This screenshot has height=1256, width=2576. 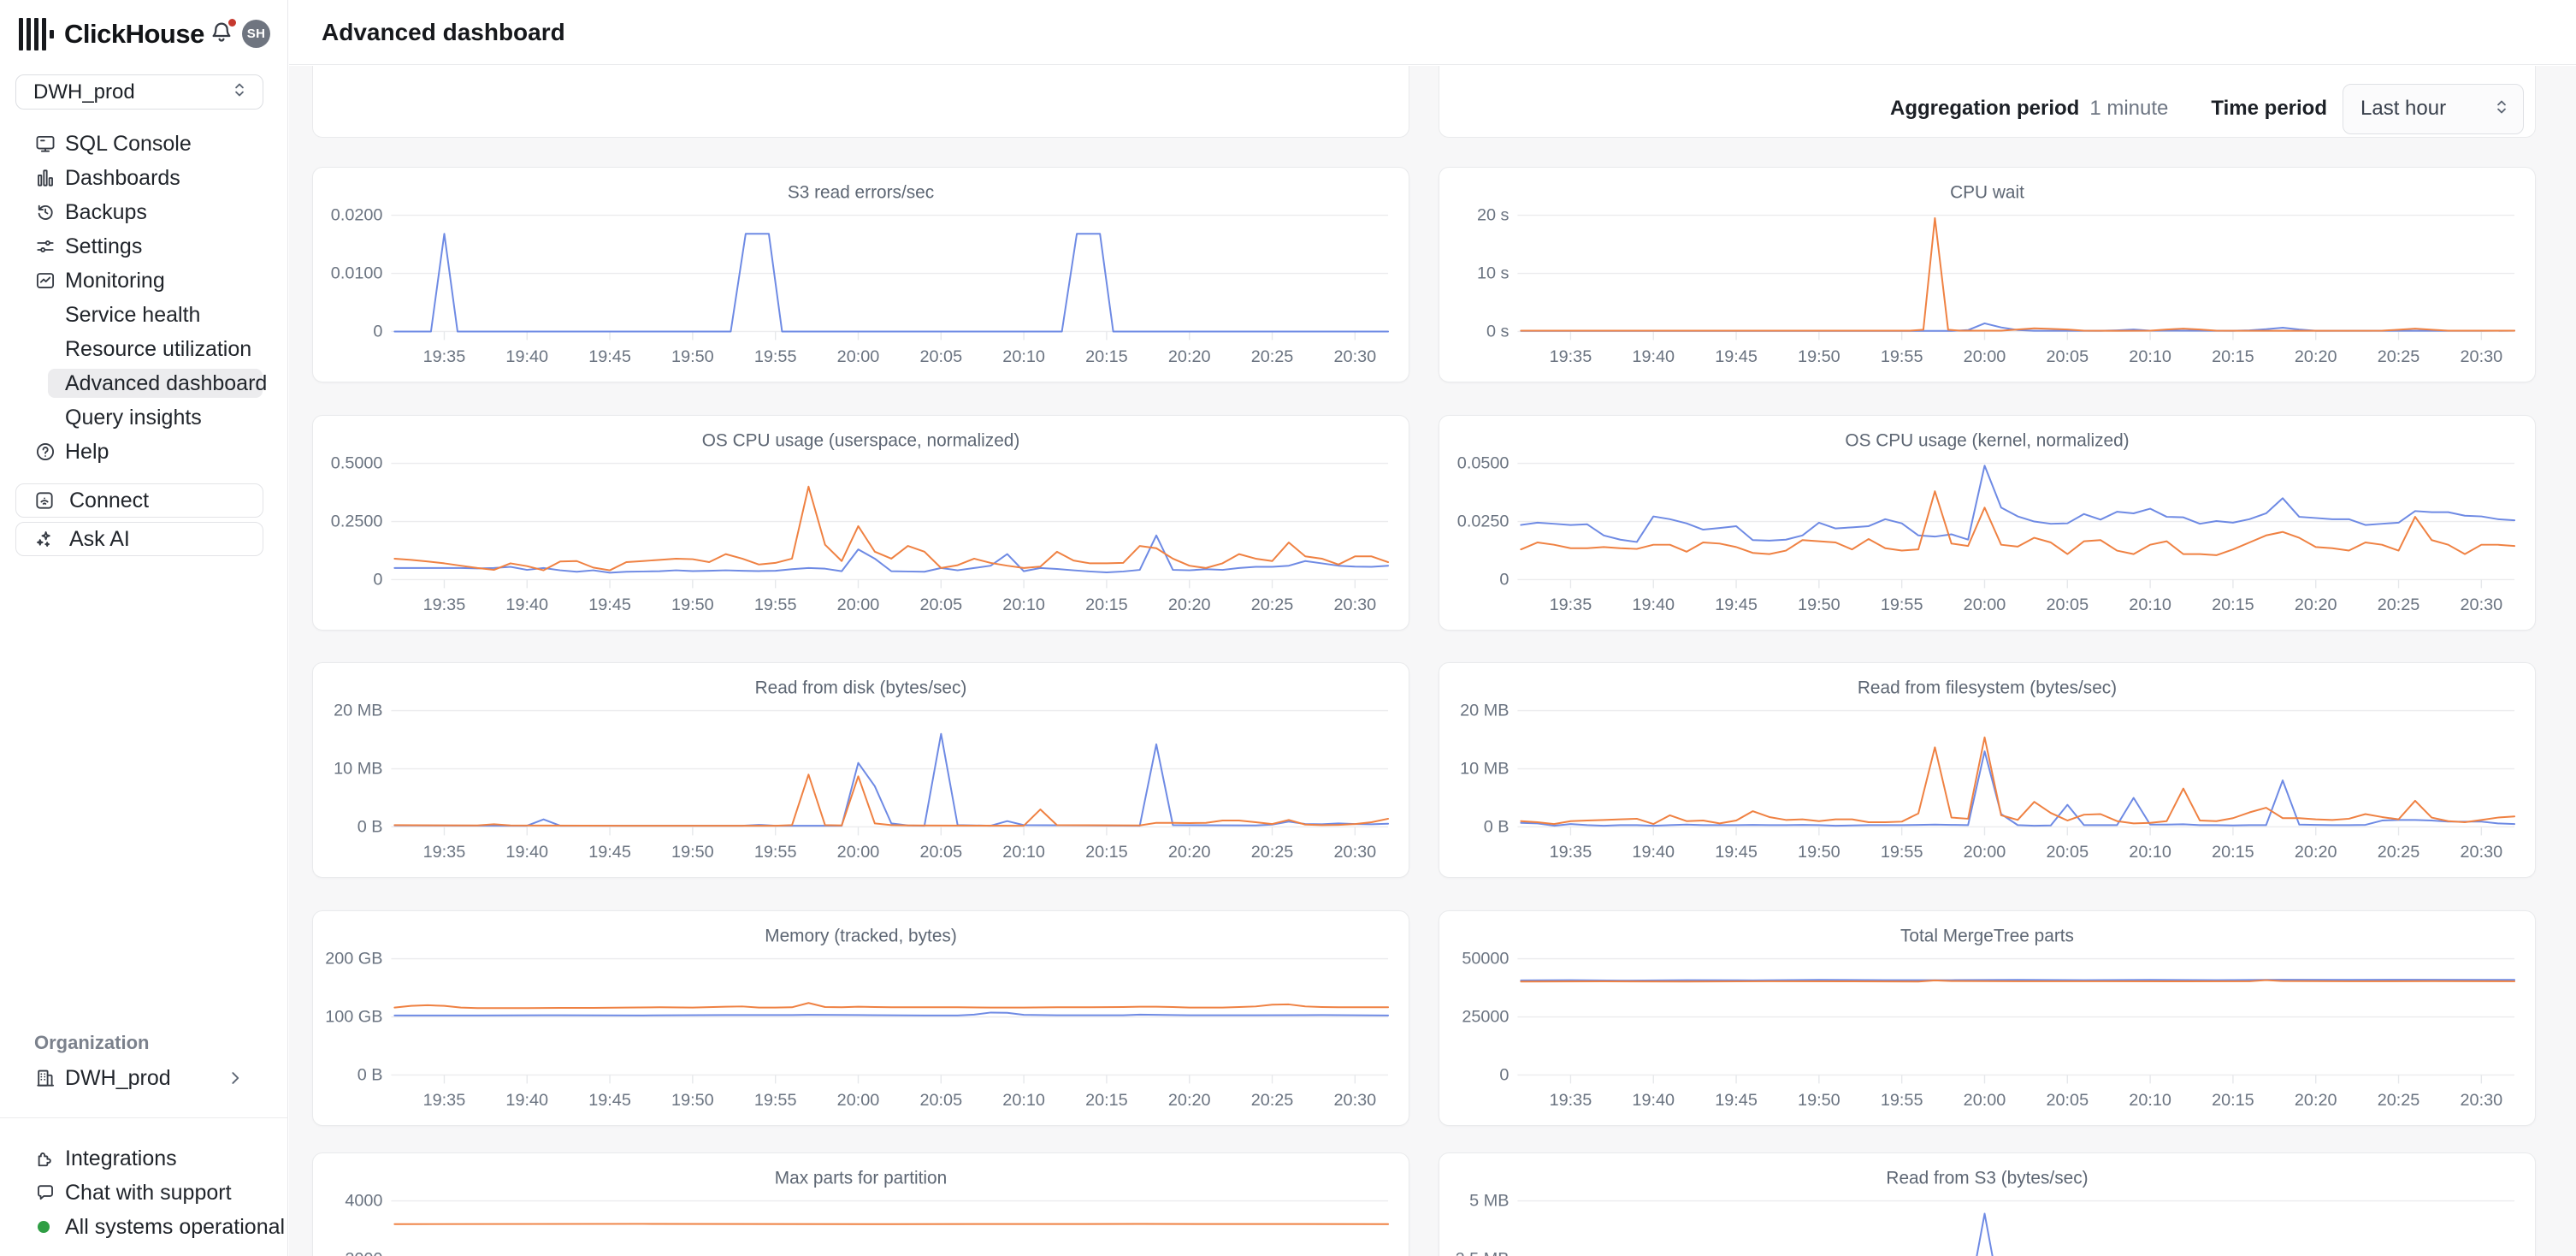 I want to click on integrations-label: Integrations, so click(x=121, y=1158).